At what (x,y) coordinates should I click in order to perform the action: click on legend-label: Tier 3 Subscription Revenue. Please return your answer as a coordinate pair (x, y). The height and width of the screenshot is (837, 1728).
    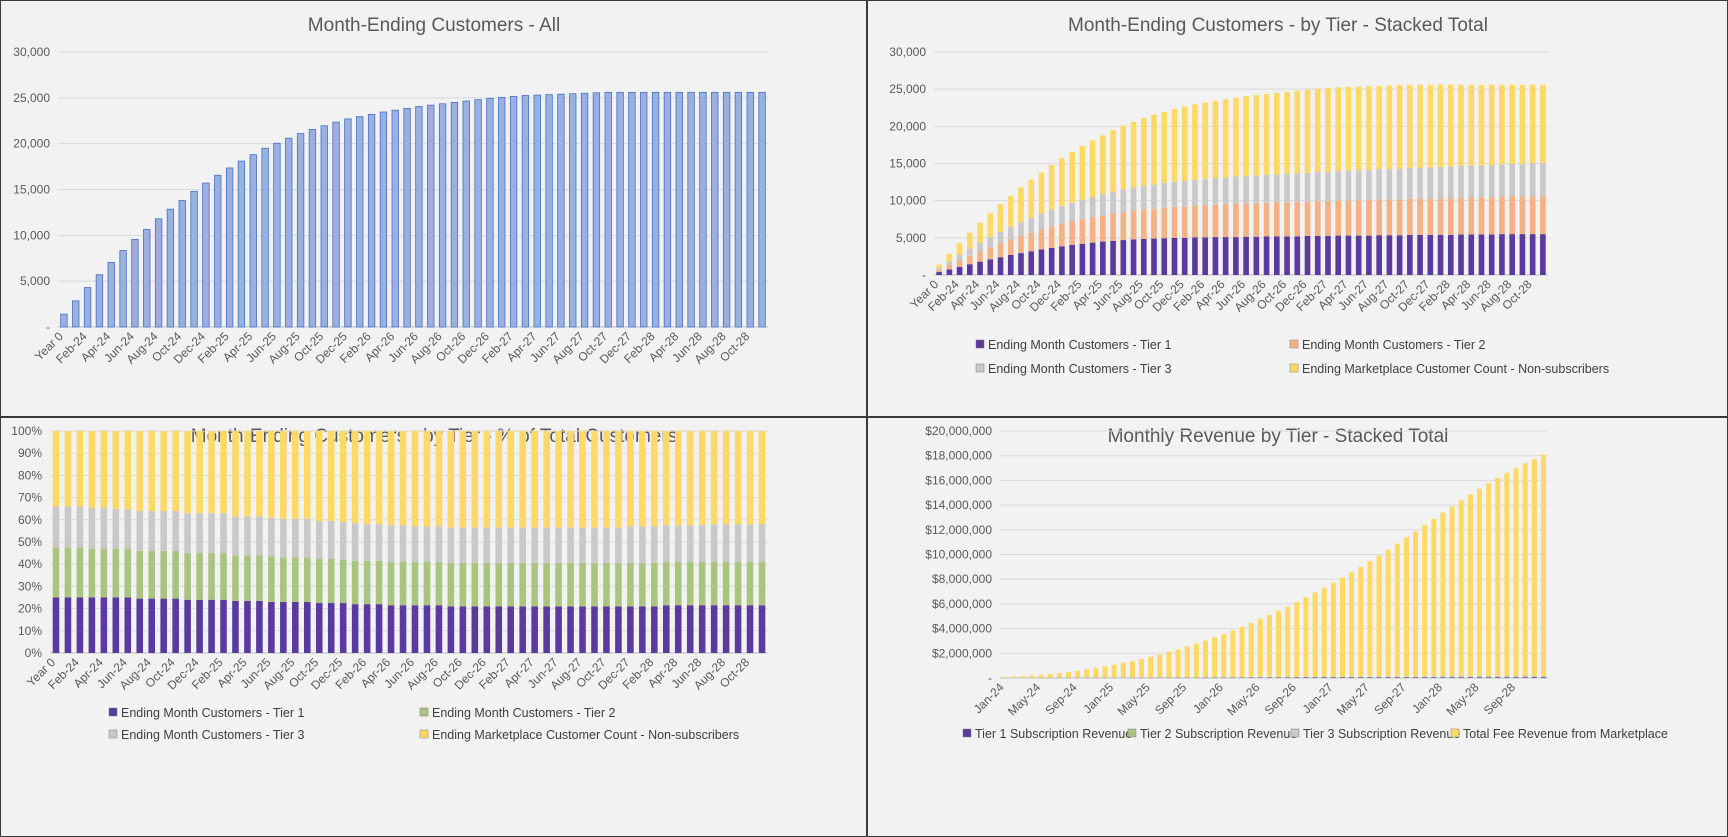
    Looking at the image, I should click on (1381, 734).